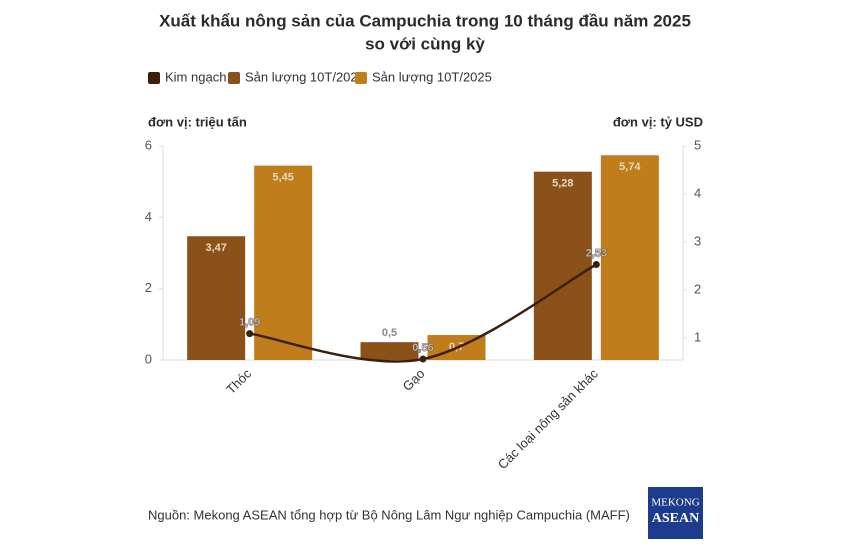 The image size is (850, 553). I want to click on value-label: 0,56, so click(422, 348).